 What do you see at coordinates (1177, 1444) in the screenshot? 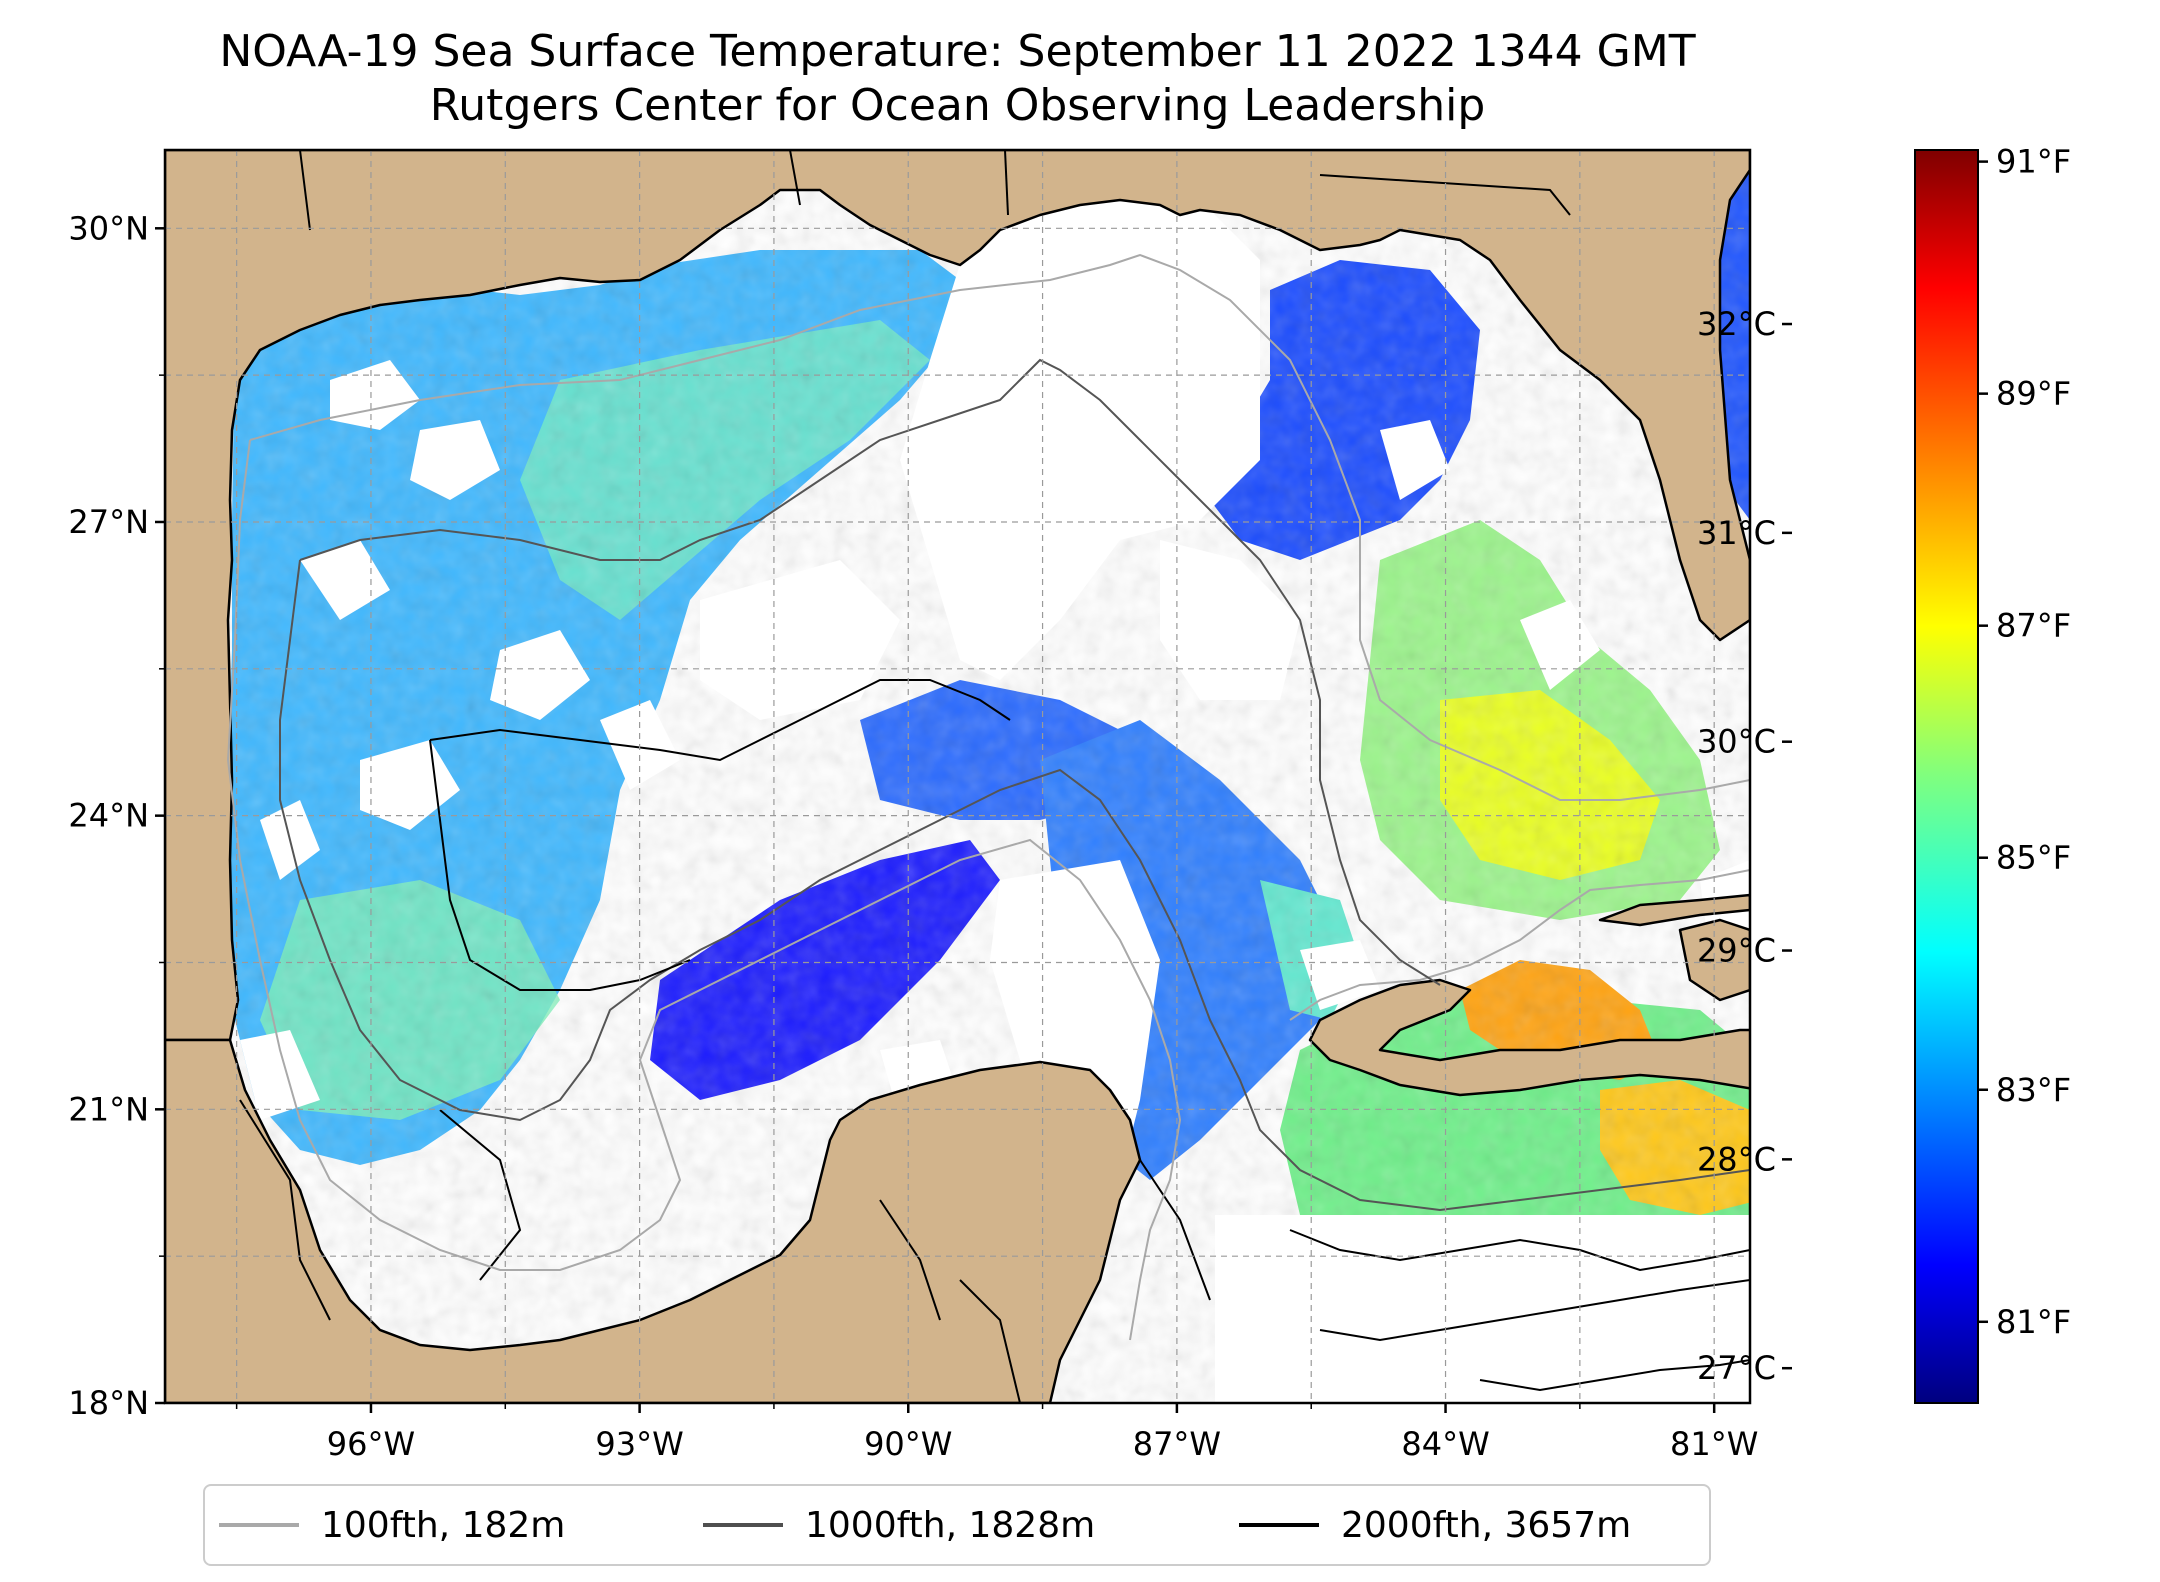
I see `lon-tick-label: 87°W` at bounding box center [1177, 1444].